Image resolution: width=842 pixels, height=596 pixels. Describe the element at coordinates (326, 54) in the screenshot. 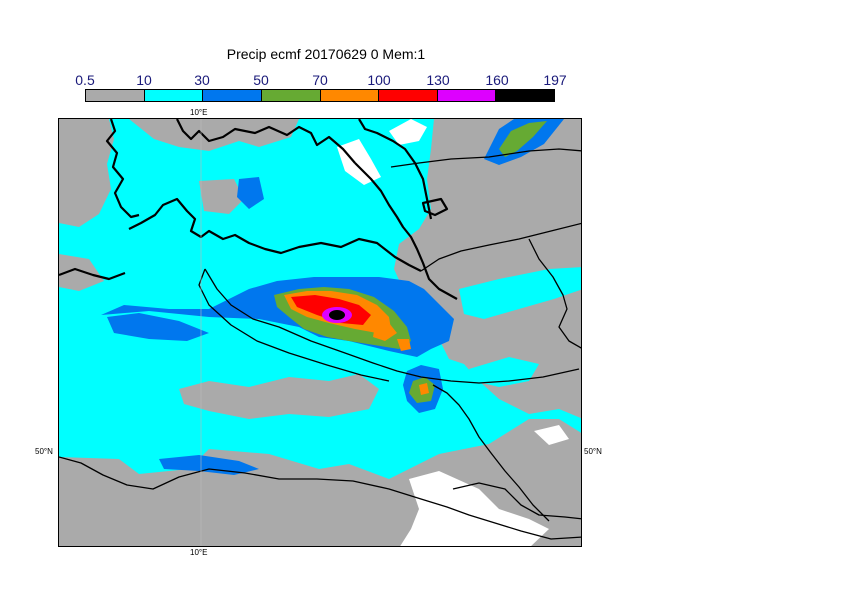

I see `map-title: Precip ecmf 20170629 0 Mem:1` at that location.